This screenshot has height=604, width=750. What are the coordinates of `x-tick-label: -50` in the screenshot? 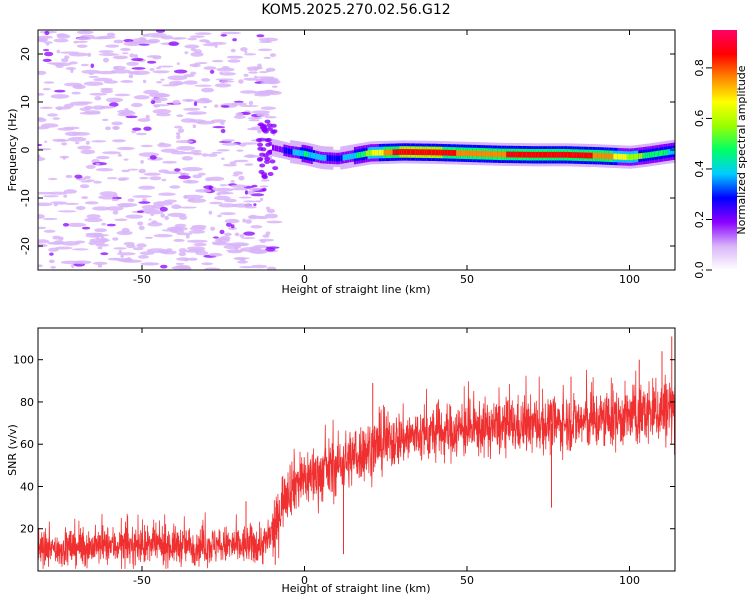 It's located at (142, 279).